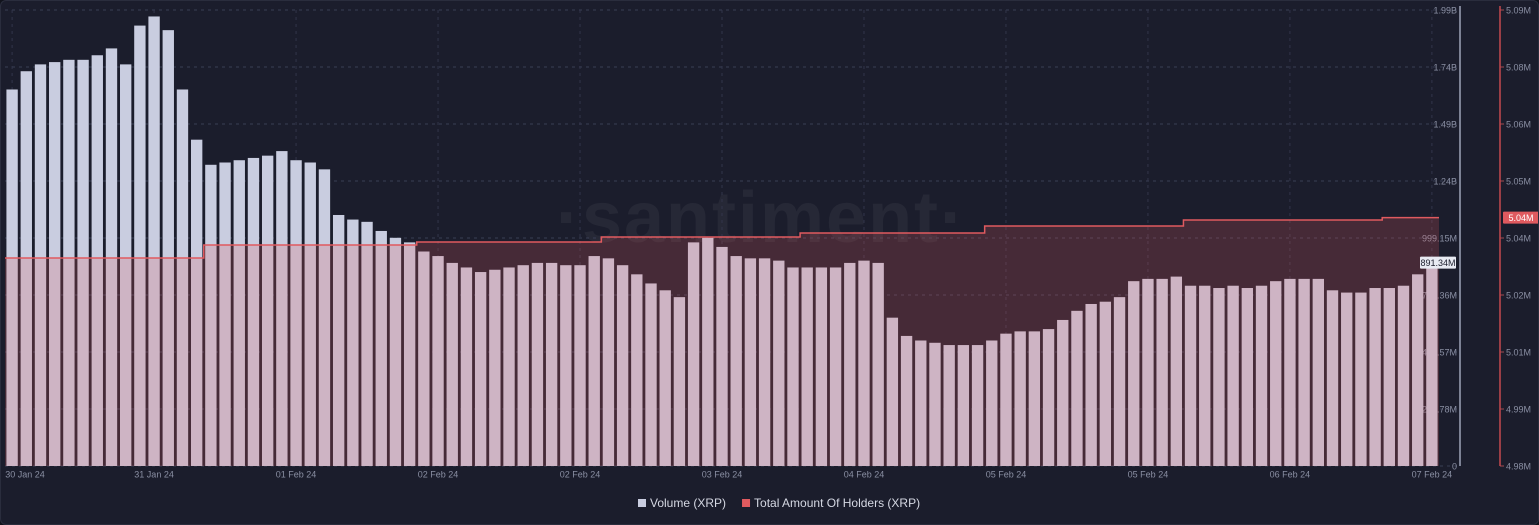 Image resolution: width=1539 pixels, height=525 pixels. I want to click on value-label: 5.04M, so click(1520, 218).